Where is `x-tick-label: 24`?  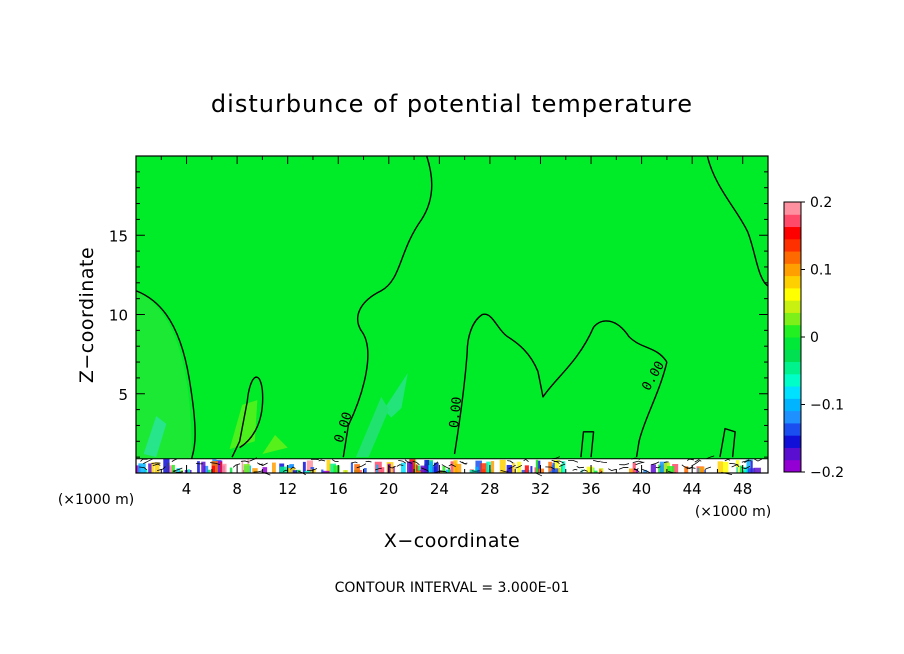 x-tick-label: 24 is located at coordinates (439, 489).